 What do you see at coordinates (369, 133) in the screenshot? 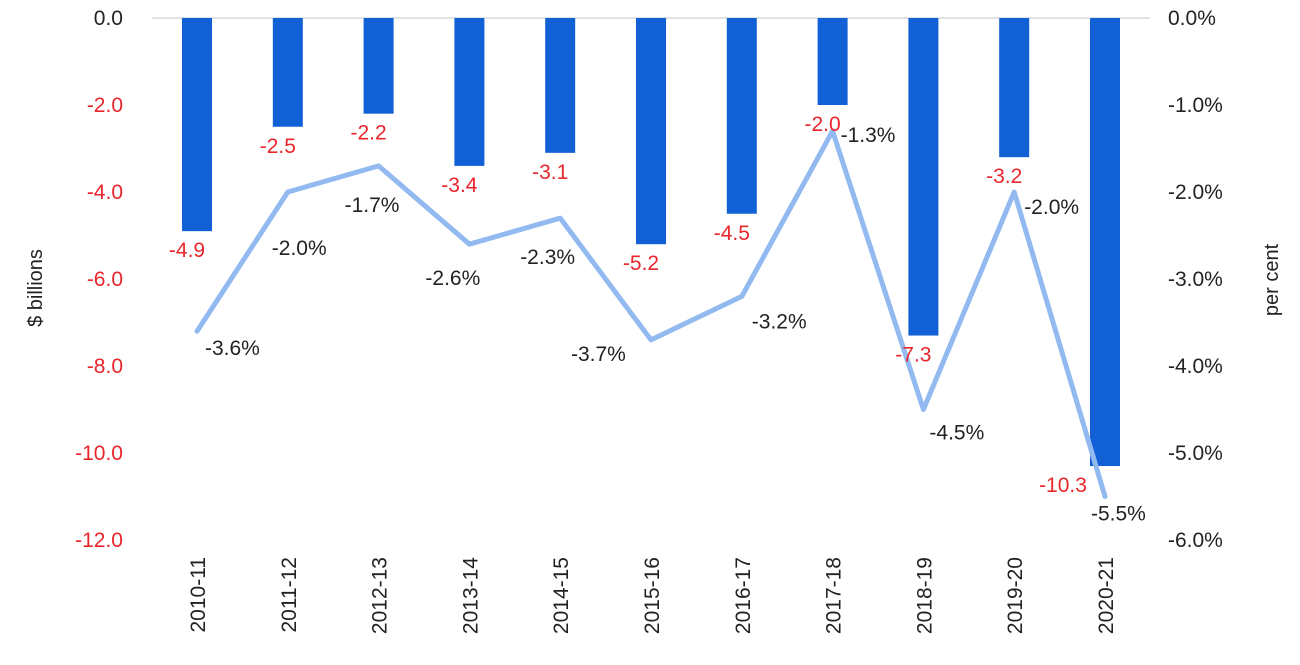
I see `bar-value-label: -2.2` at bounding box center [369, 133].